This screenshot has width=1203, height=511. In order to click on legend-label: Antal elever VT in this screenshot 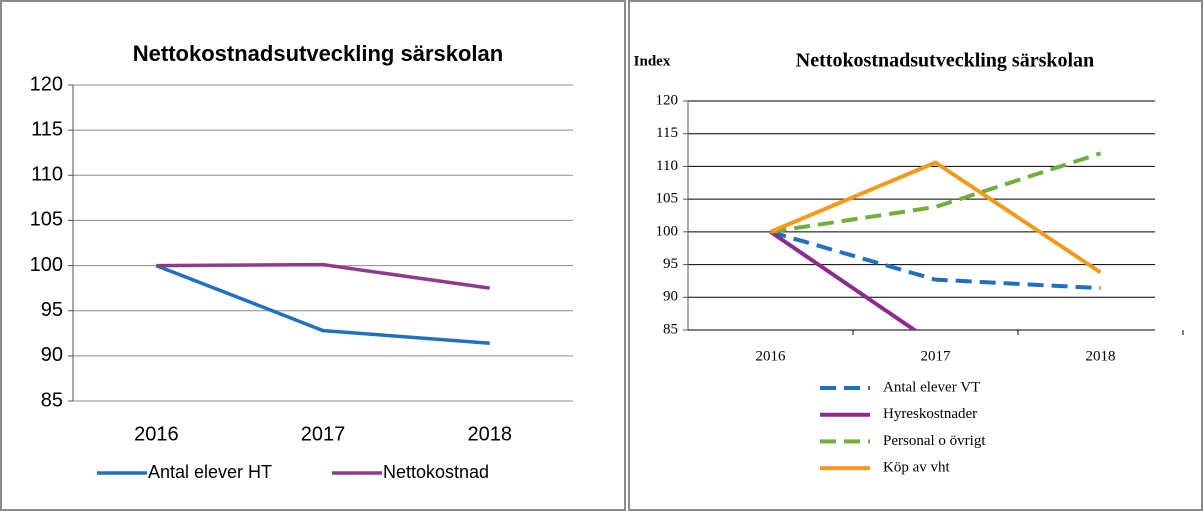, I will do `click(931, 387)`.